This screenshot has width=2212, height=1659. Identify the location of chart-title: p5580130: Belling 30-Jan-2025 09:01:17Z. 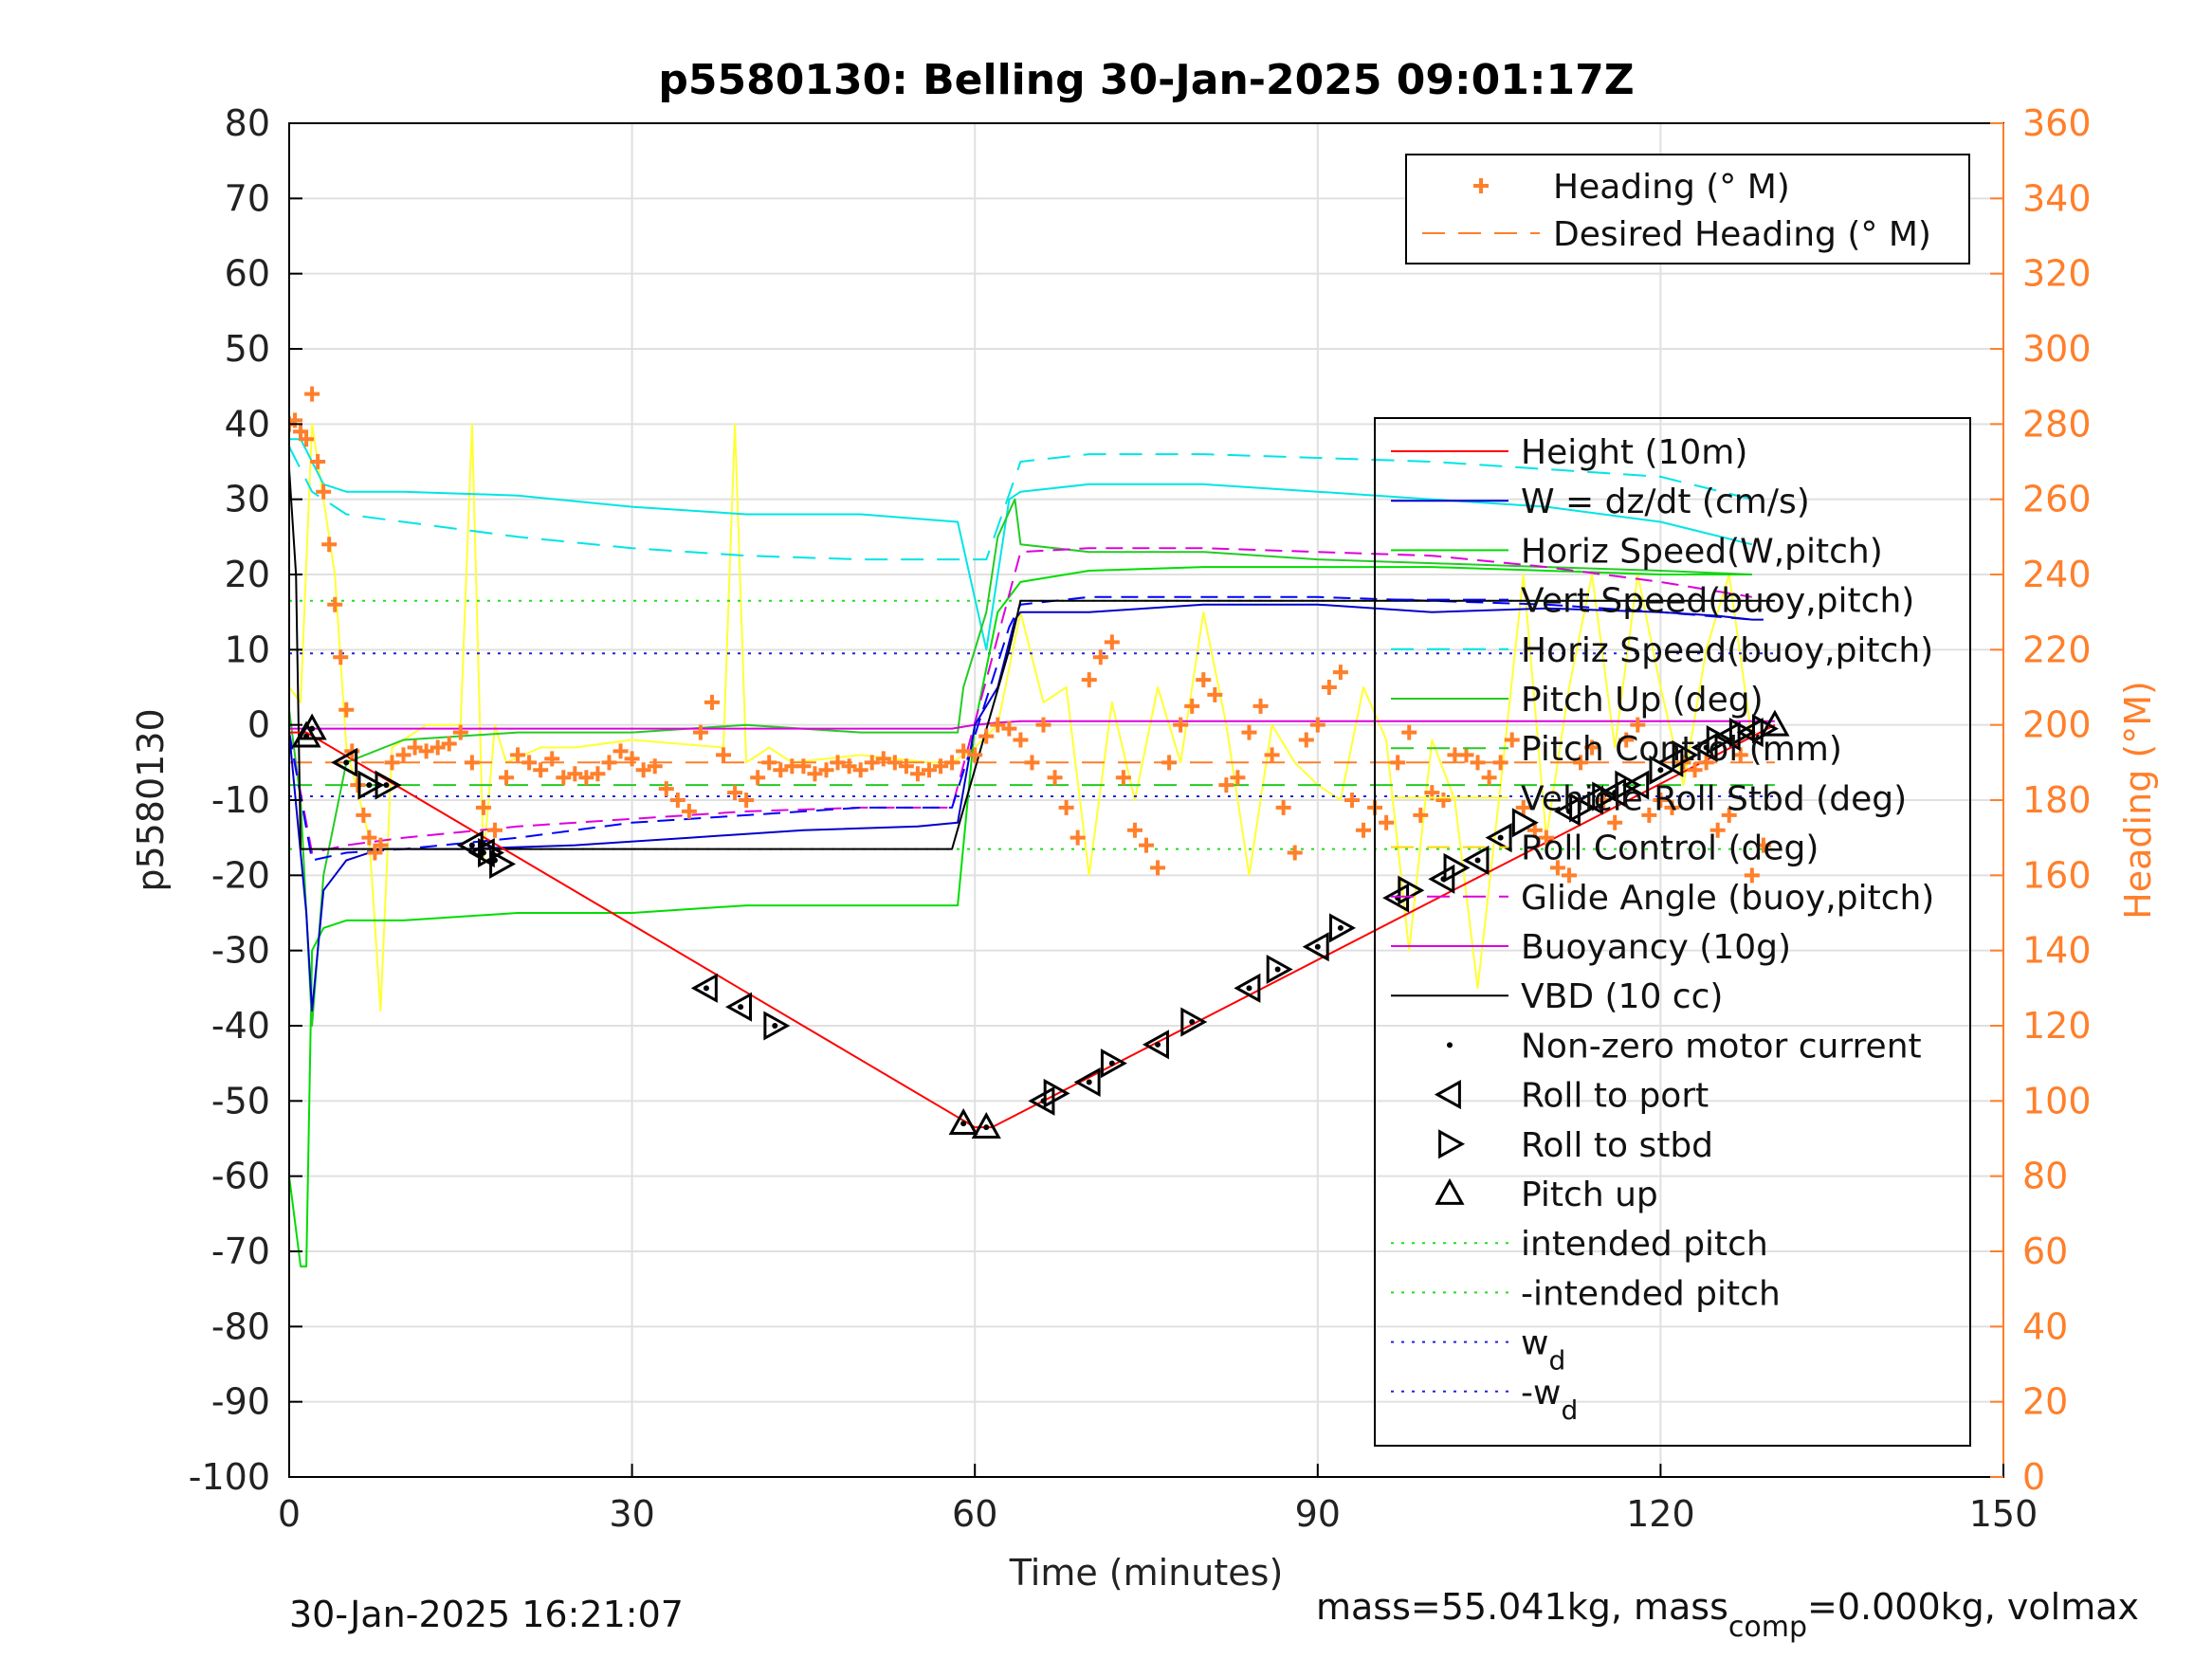
(1146, 80).